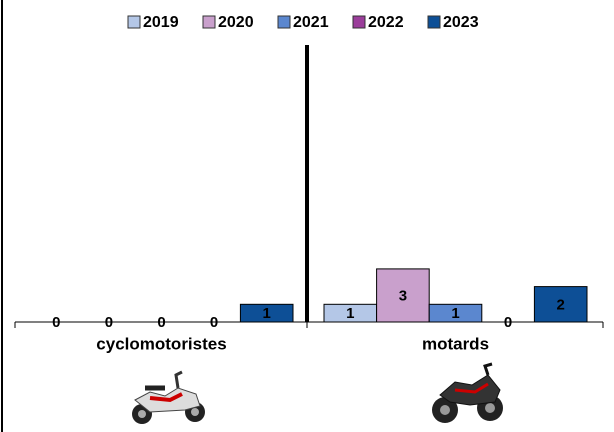  What do you see at coordinates (311, 22) in the screenshot?
I see `legend-label: 2021` at bounding box center [311, 22].